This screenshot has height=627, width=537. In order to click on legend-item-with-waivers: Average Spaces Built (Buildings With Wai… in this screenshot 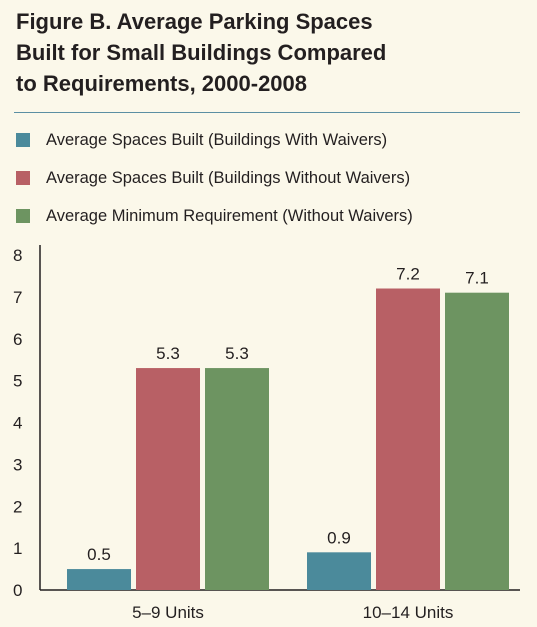, I will do `click(214, 140)`.